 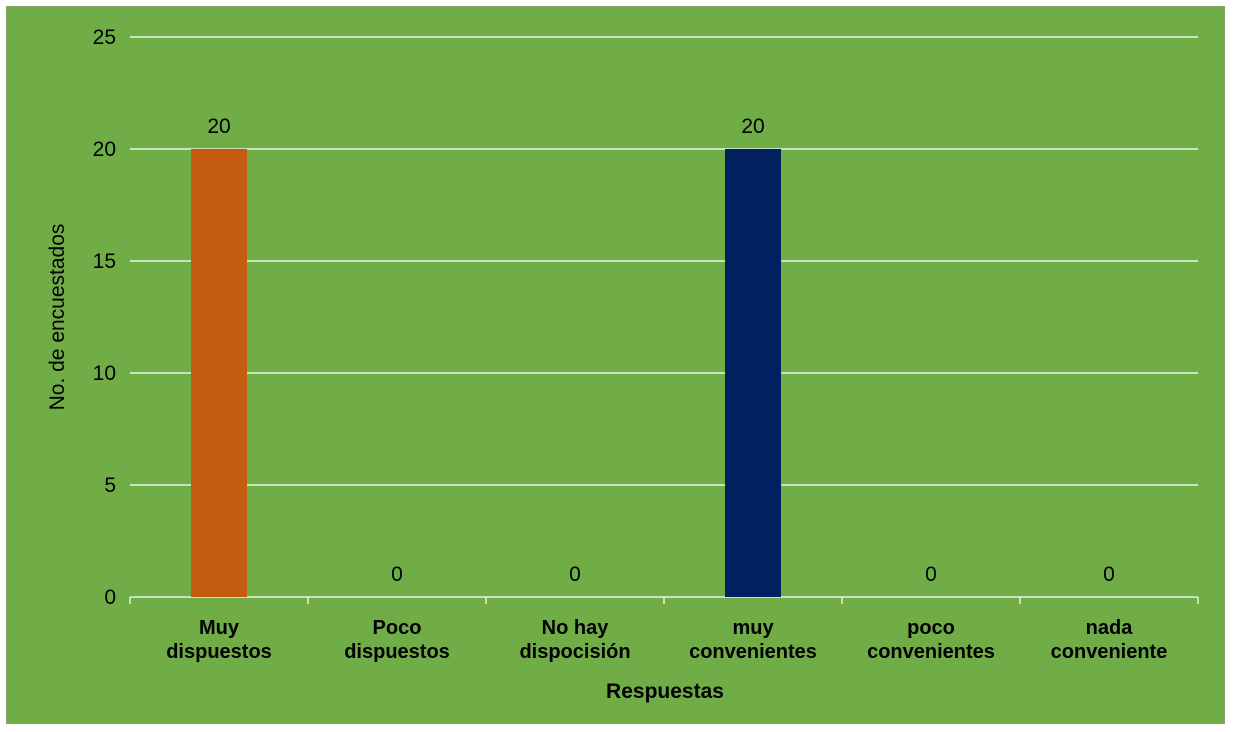 What do you see at coordinates (104, 317) in the screenshot?
I see `y-tick-labels: 0 5 10 15 20 25` at bounding box center [104, 317].